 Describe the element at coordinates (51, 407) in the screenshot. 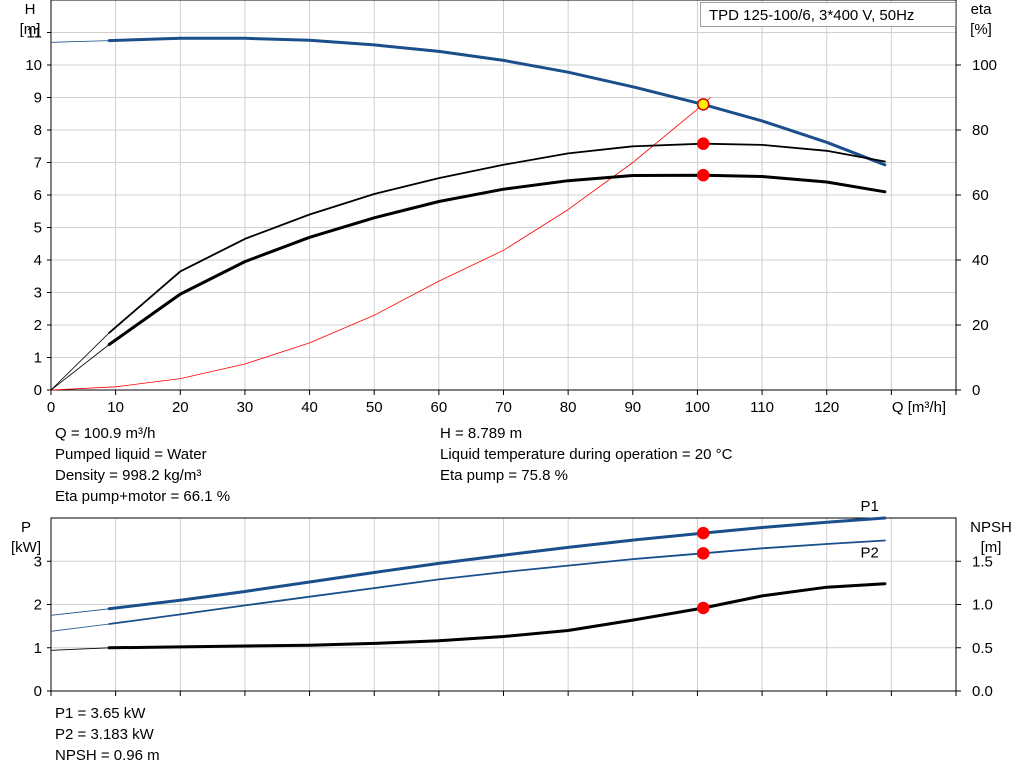

I see `x-tick-label: 0` at that location.